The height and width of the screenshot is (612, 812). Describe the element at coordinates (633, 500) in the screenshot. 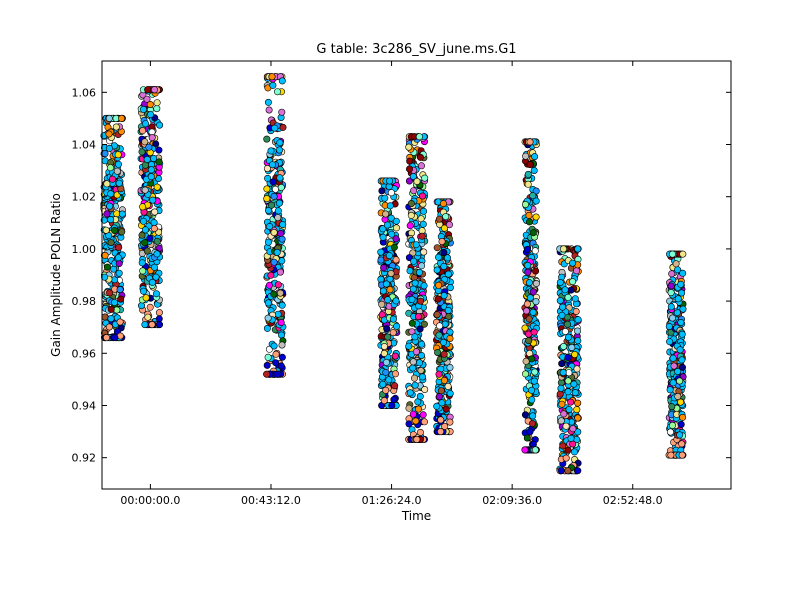

I see `x-tick-label: 02:52:48.0` at that location.